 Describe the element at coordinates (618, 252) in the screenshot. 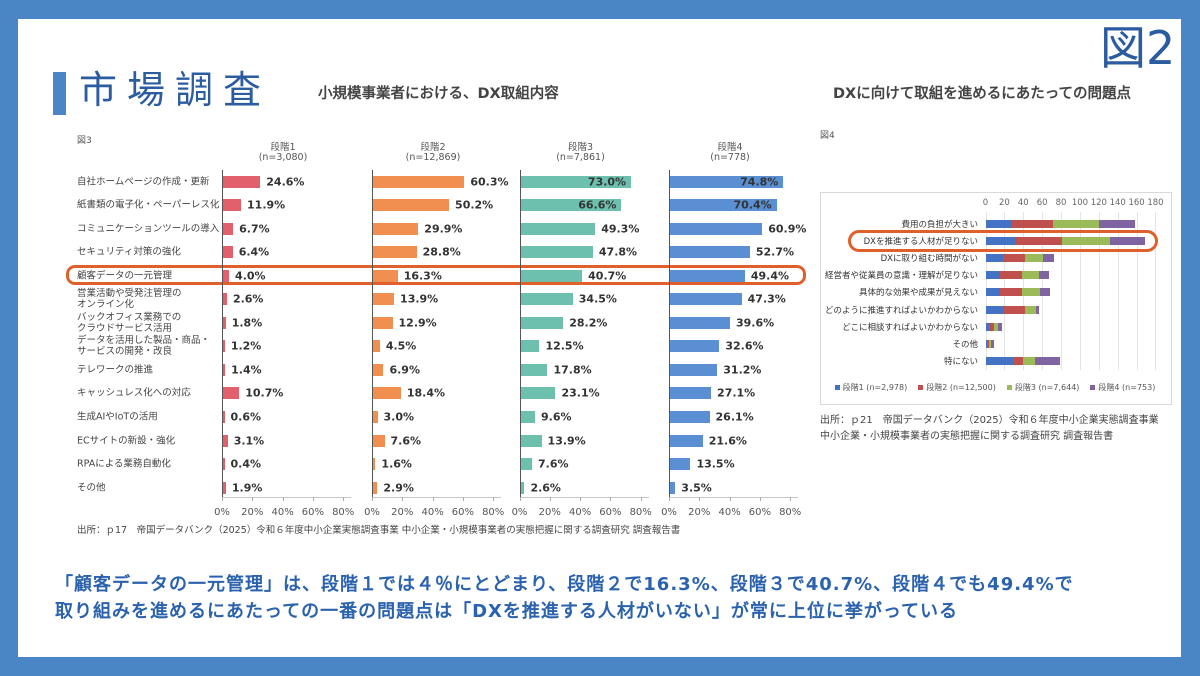

I see `data-label: 47.8%` at that location.